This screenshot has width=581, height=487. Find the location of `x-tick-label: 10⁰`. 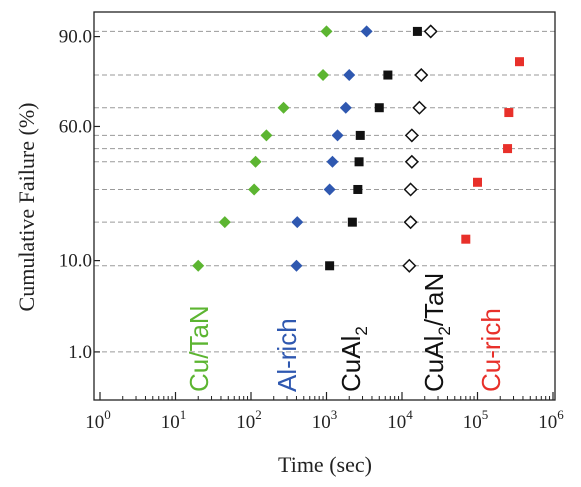

x-tick-label: 10⁰ is located at coordinates (98, 420).